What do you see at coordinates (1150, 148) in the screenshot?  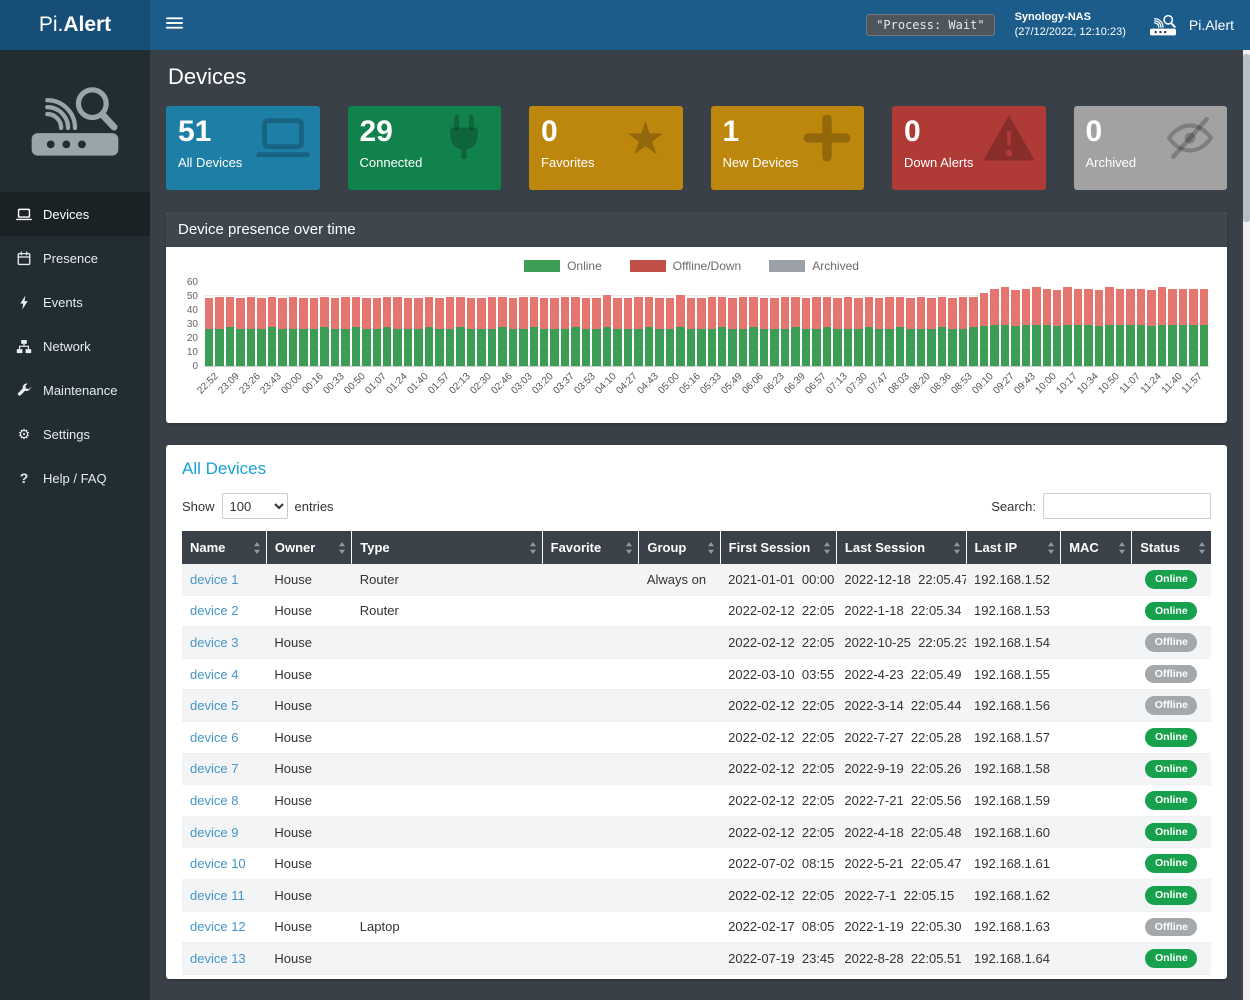 I see `info-box-archived: 0 Archived` at bounding box center [1150, 148].